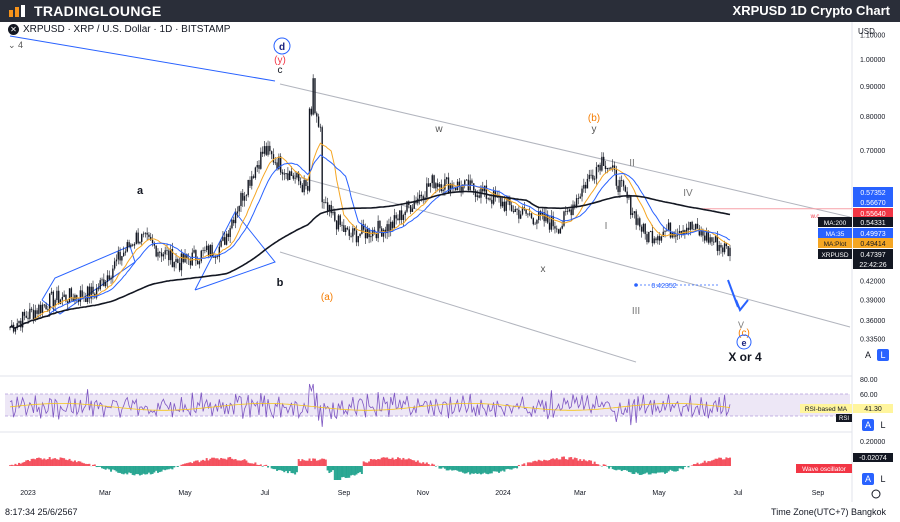 The width and height of the screenshot is (900, 522). What do you see at coordinates (450, 11) in the screenshot?
I see `header-bar: TRADINGLOUNGE XRPUSD 1D Crypto Chart` at bounding box center [450, 11].